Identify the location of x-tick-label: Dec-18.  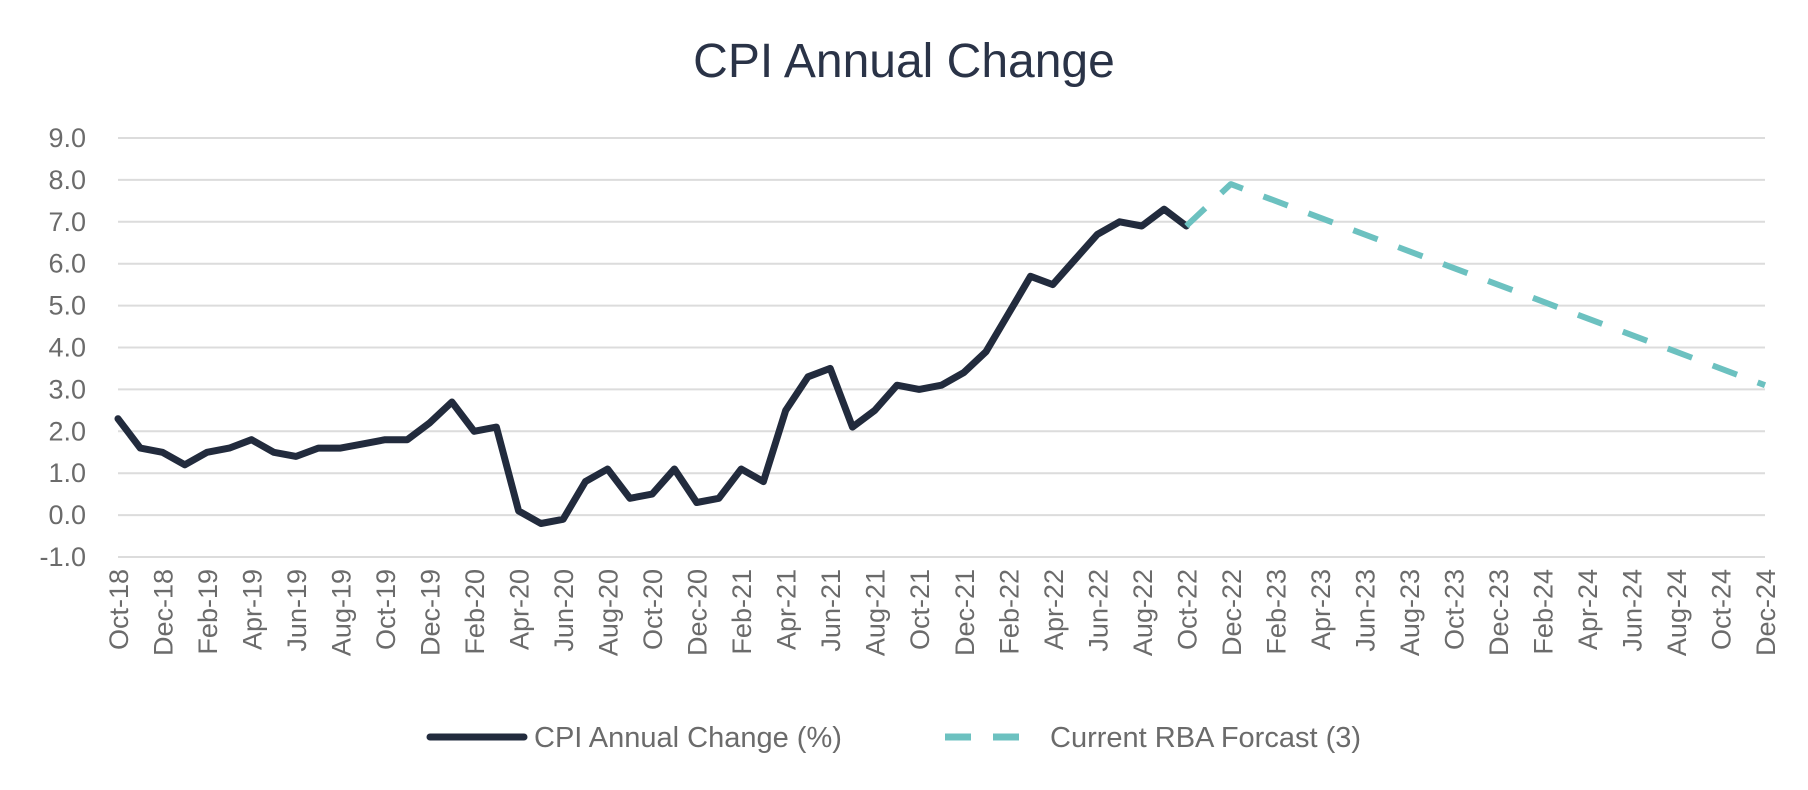
(164, 612).